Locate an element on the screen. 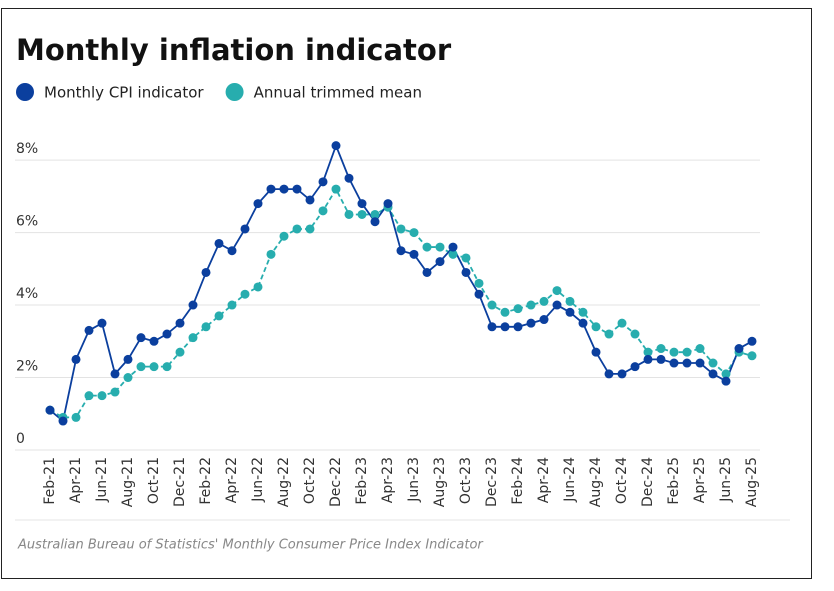  x-tick-label: Jun-23 is located at coordinates (414, 480).